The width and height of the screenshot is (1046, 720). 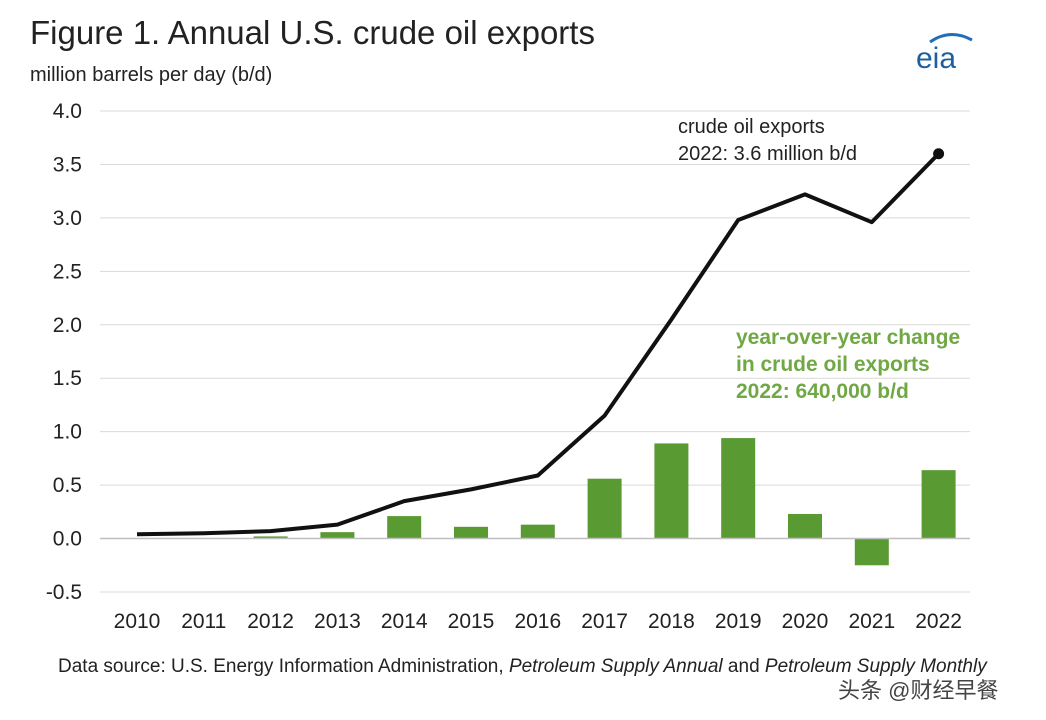 What do you see at coordinates (67, 432) in the screenshot?
I see `y-tick-label: 1.0` at bounding box center [67, 432].